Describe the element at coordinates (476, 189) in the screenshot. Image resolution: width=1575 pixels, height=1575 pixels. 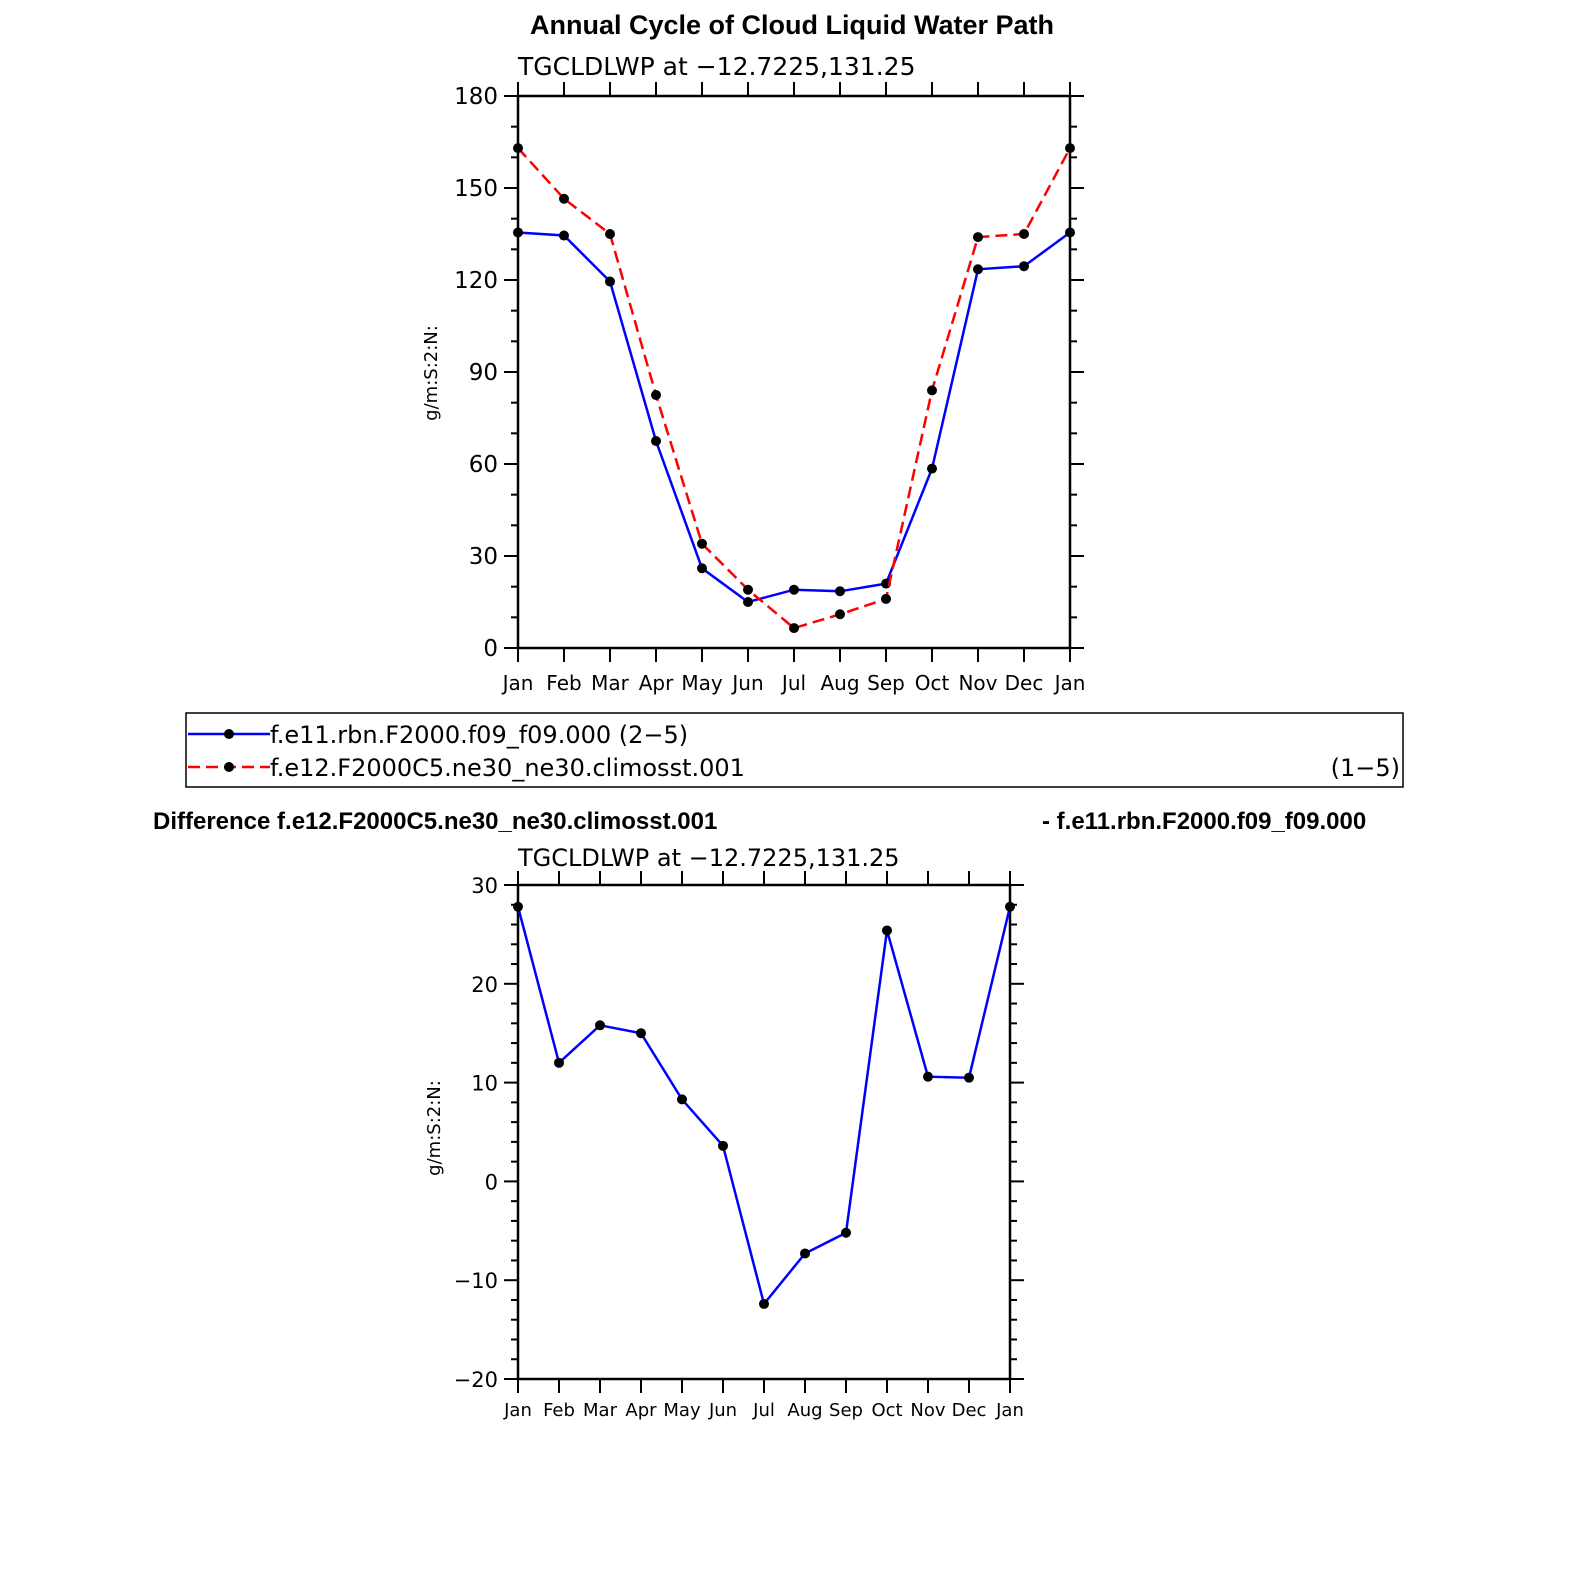
I see `y-tick-label: 150` at that location.